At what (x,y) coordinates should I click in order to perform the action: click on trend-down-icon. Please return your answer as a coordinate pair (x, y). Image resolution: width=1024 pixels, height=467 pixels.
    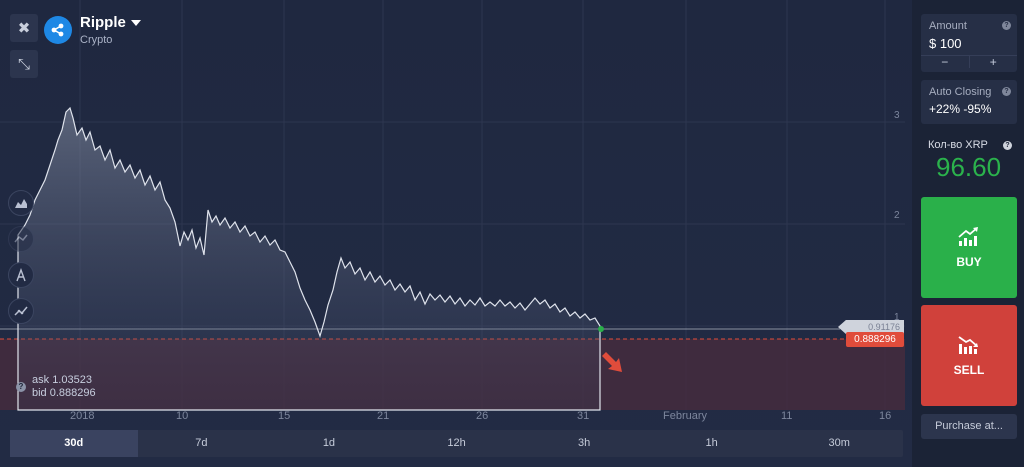
    Looking at the image, I should click on (968, 344).